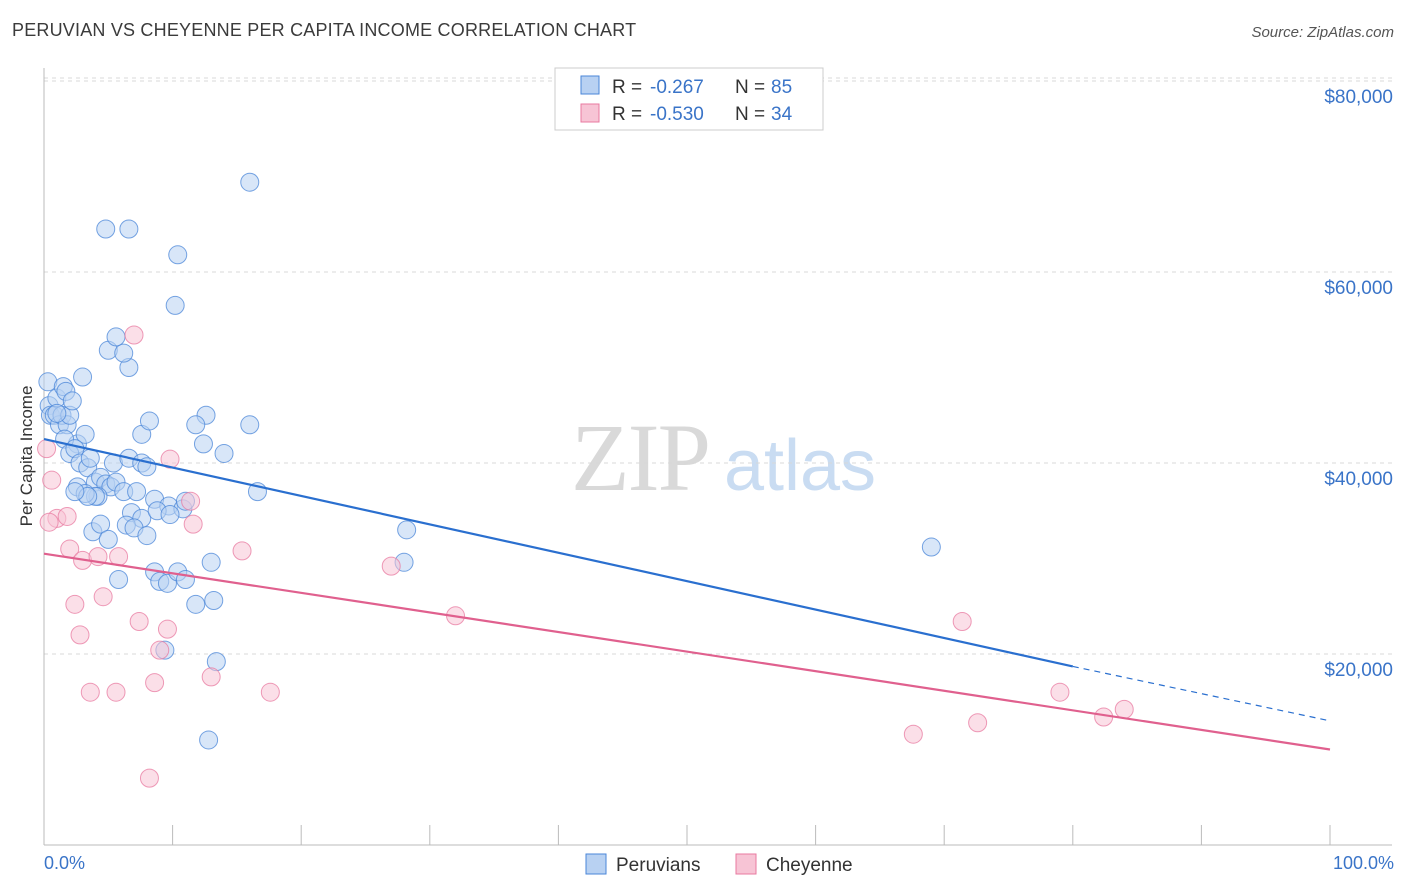 This screenshot has width=1406, height=892. What do you see at coordinates (1358, 670) in the screenshot?
I see `y-tick-label-20000: $20,000` at bounding box center [1358, 670].